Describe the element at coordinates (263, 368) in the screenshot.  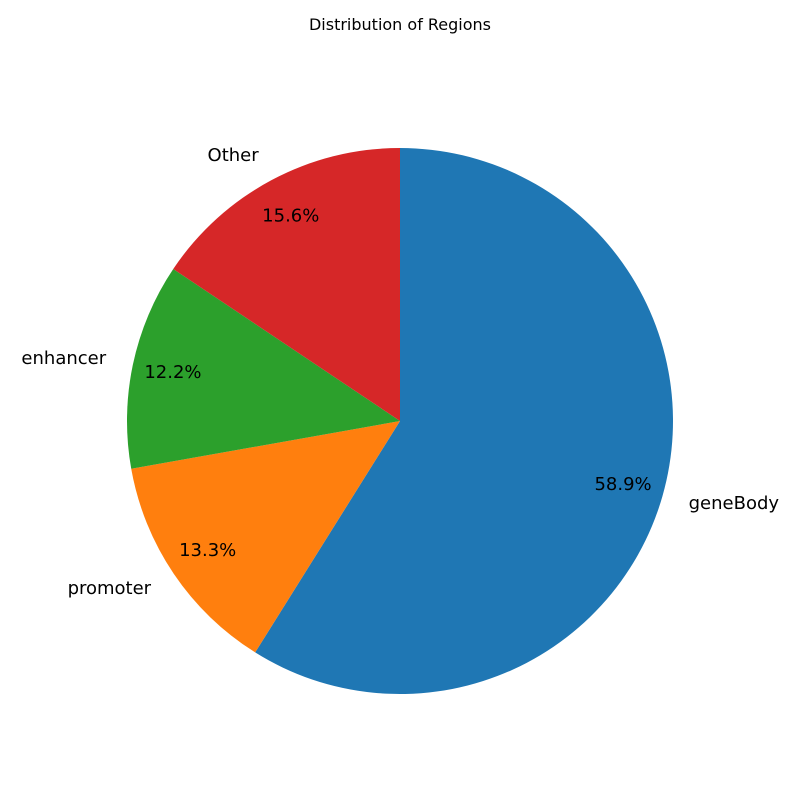
I see `pie-slice-enhancer` at that location.